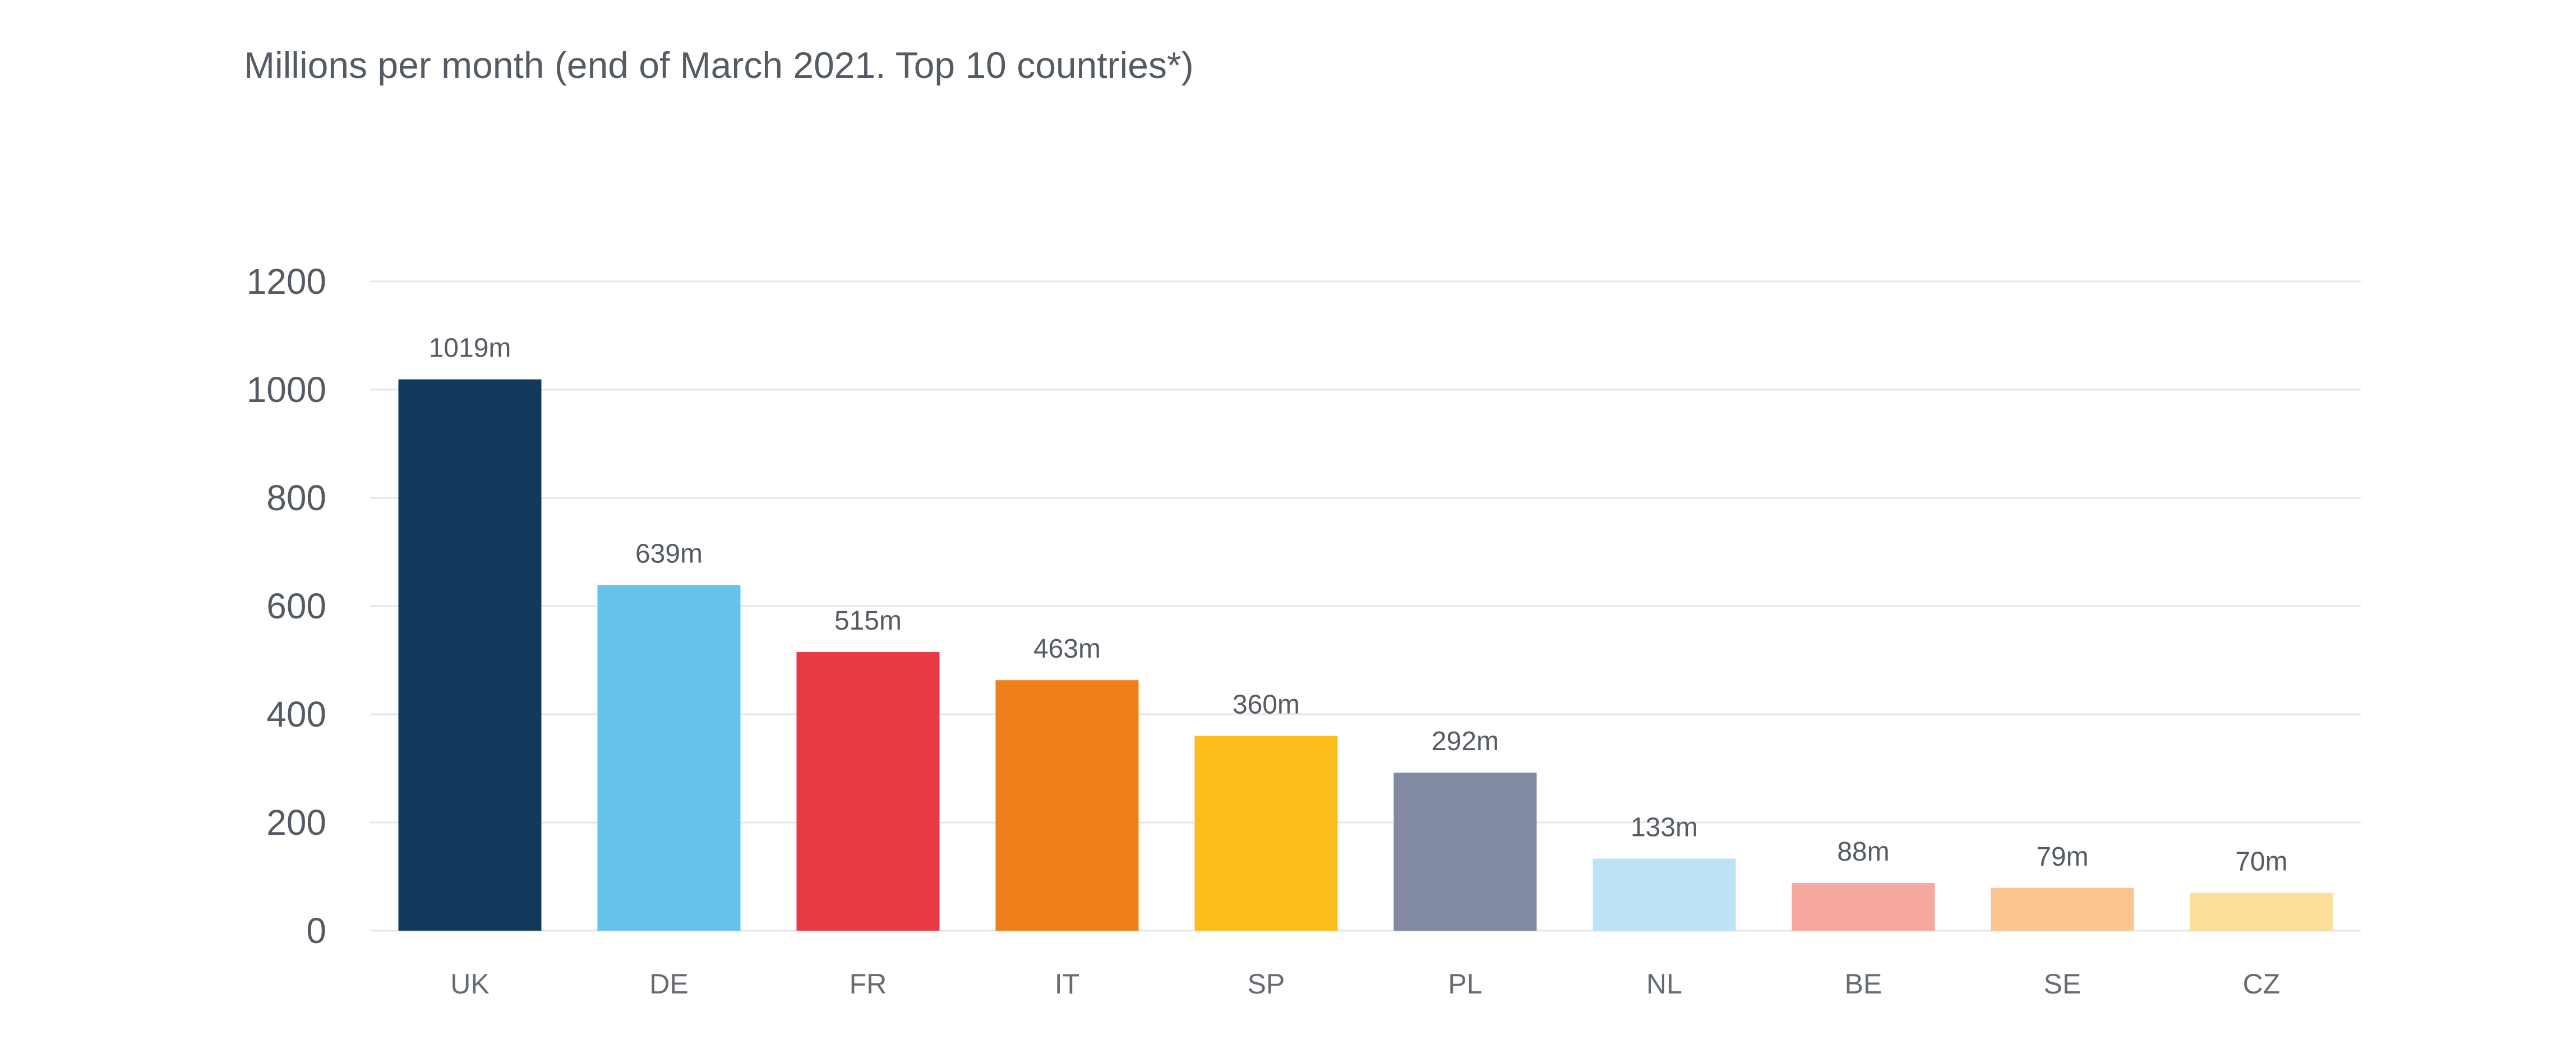  Describe the element at coordinates (2062, 984) in the screenshot. I see `x-tick-label-se: SE` at that location.